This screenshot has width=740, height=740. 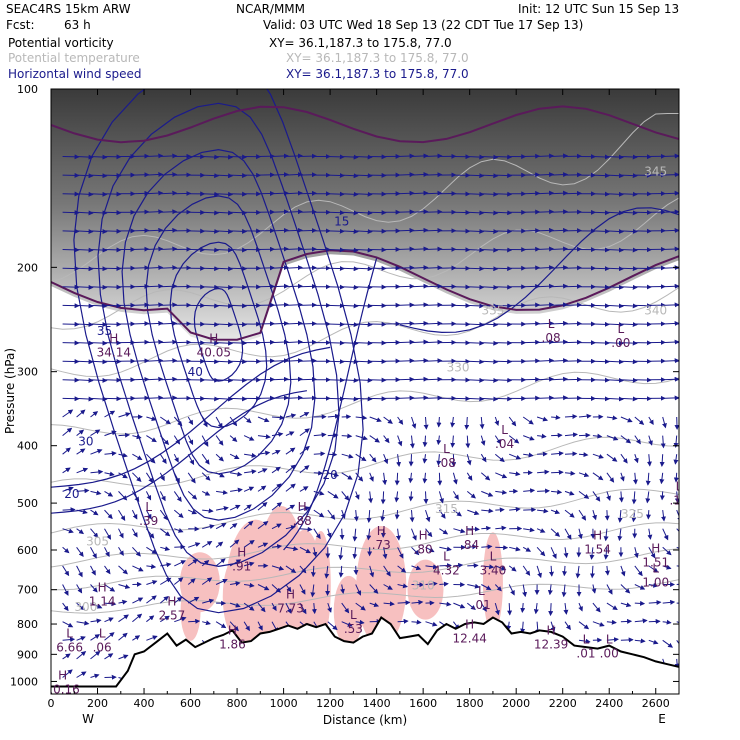 I want to click on pv-extremum-value: 10.16, so click(x=62, y=689).